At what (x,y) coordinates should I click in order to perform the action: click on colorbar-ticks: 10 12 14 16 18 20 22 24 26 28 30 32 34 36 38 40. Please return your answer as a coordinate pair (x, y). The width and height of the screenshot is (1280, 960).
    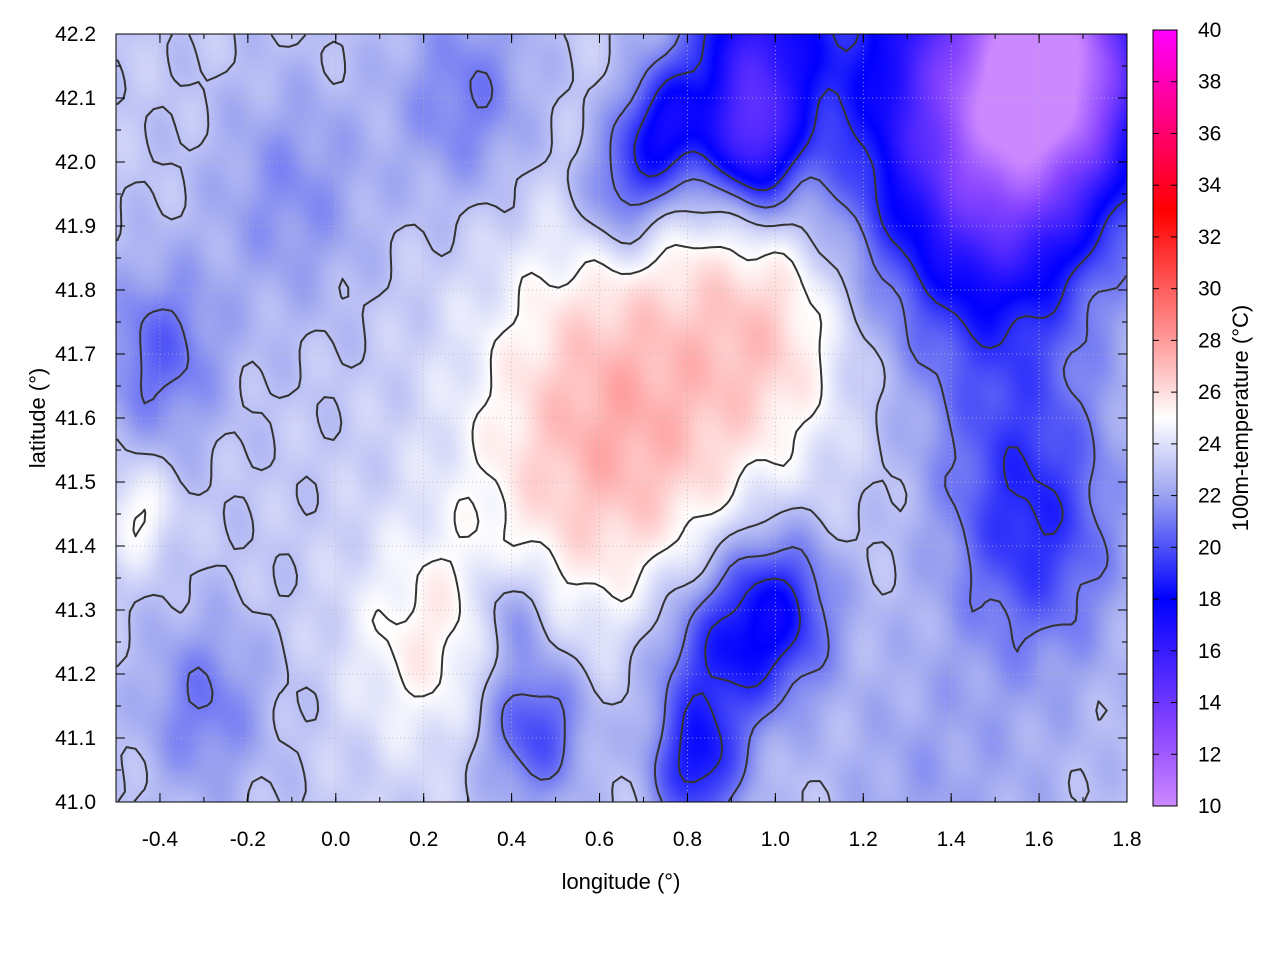
    Looking at the image, I should click on (1187, 418).